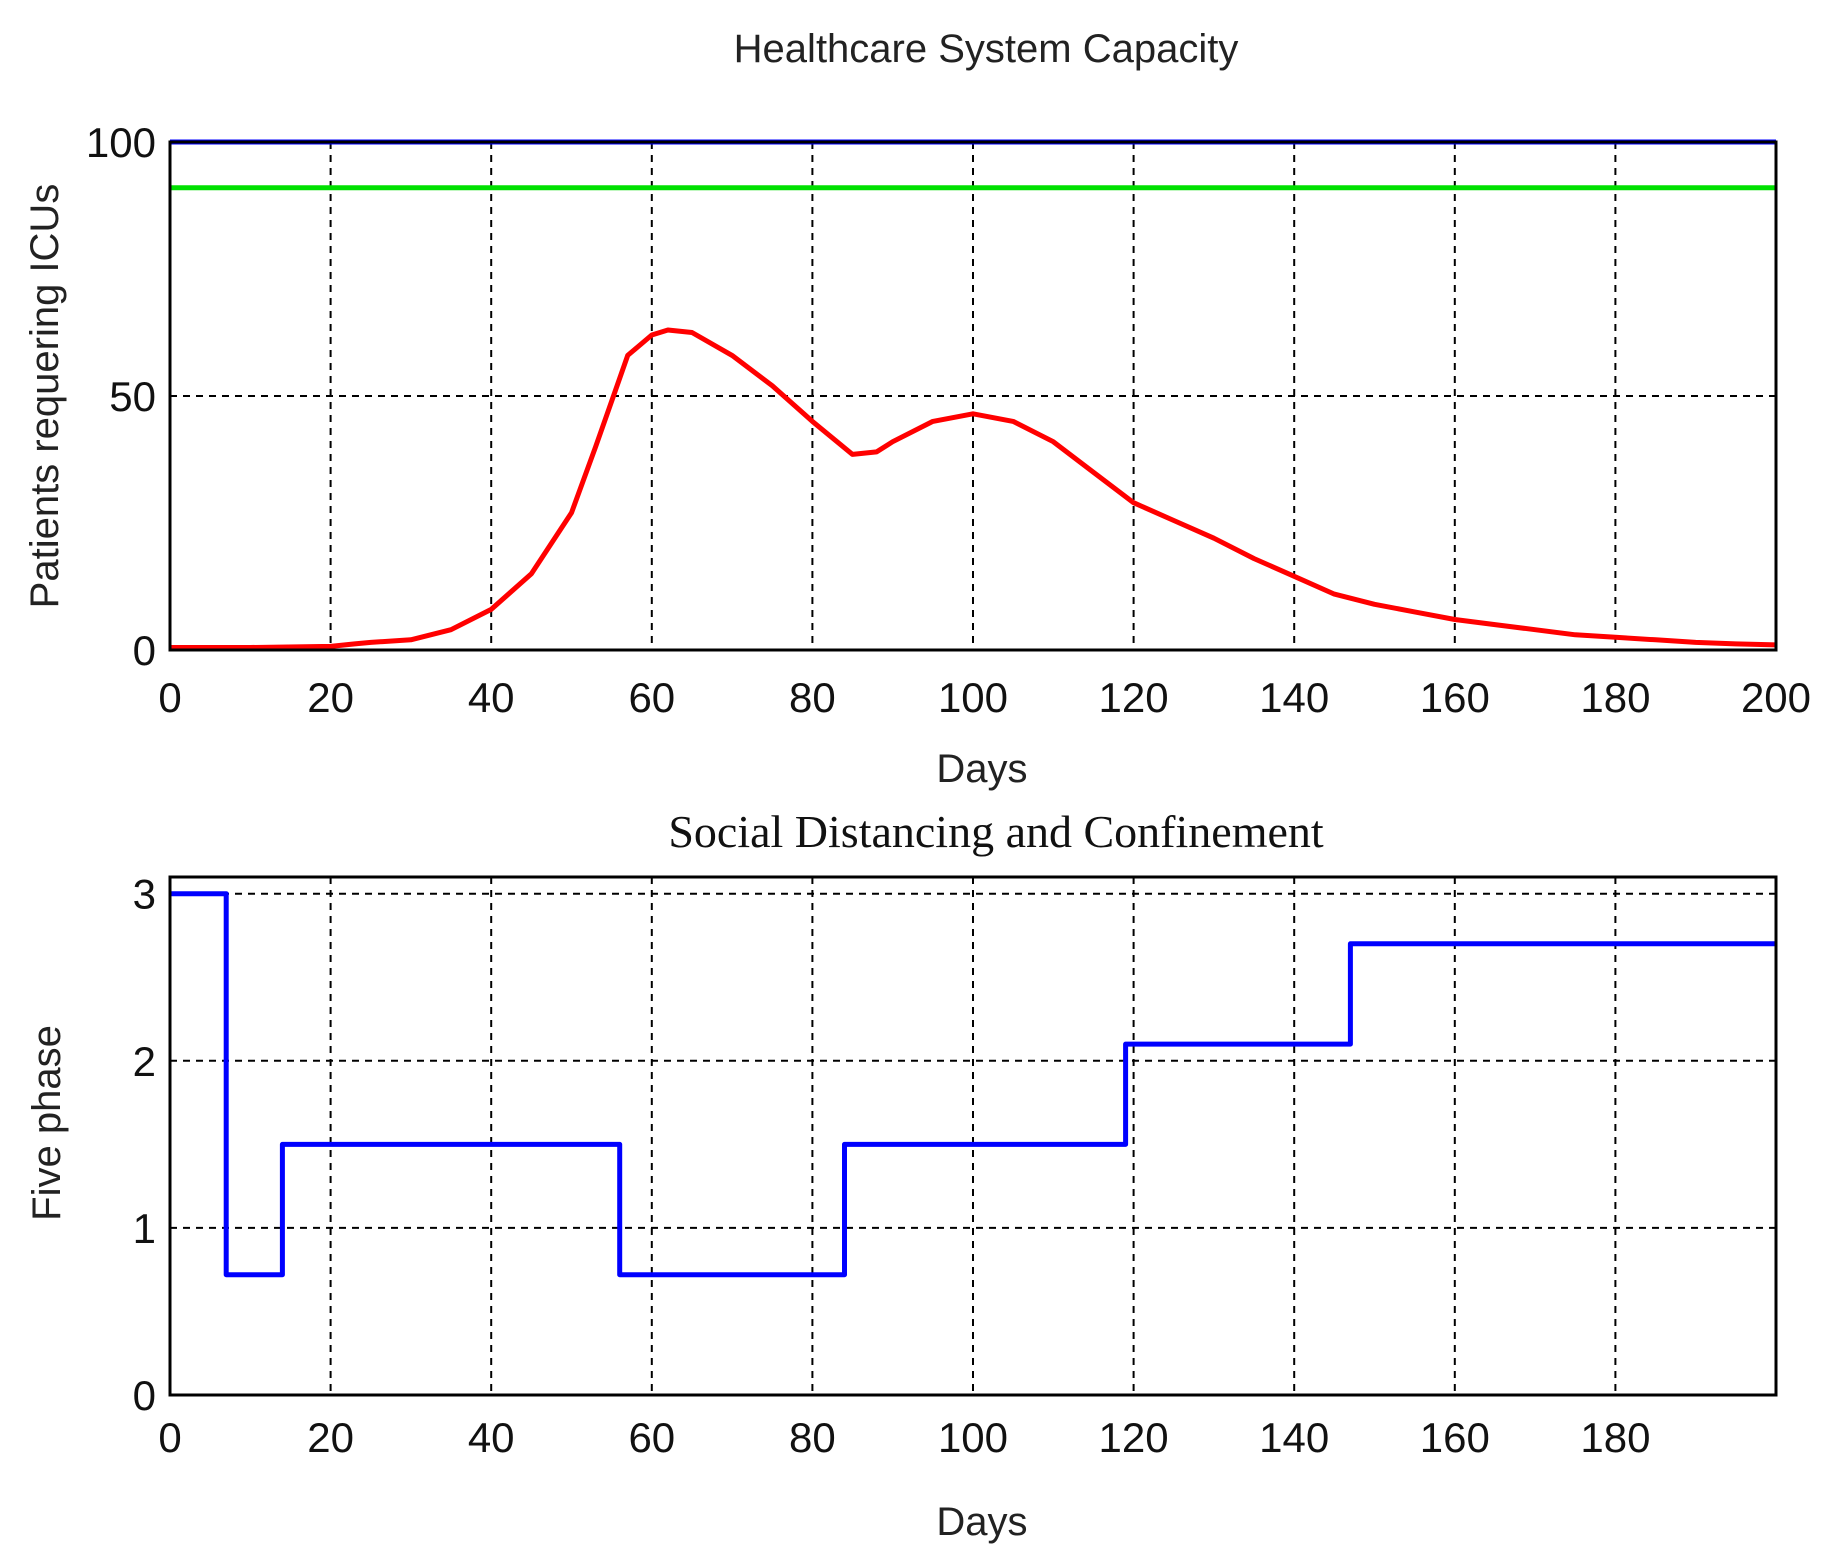  I want to click on y-tick-label: 50, so click(132, 396).